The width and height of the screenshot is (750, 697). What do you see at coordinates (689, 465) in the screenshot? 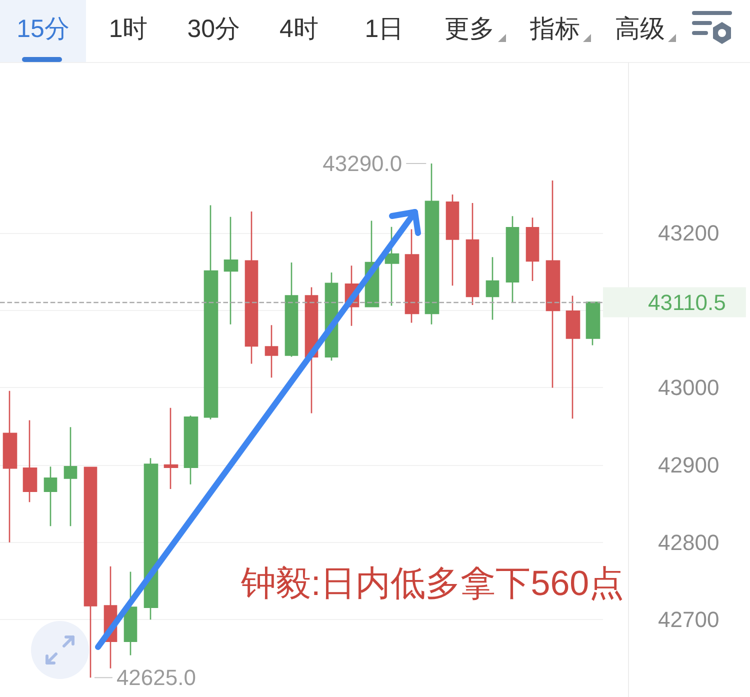
I see `y-tick-label: 42900` at bounding box center [689, 465].